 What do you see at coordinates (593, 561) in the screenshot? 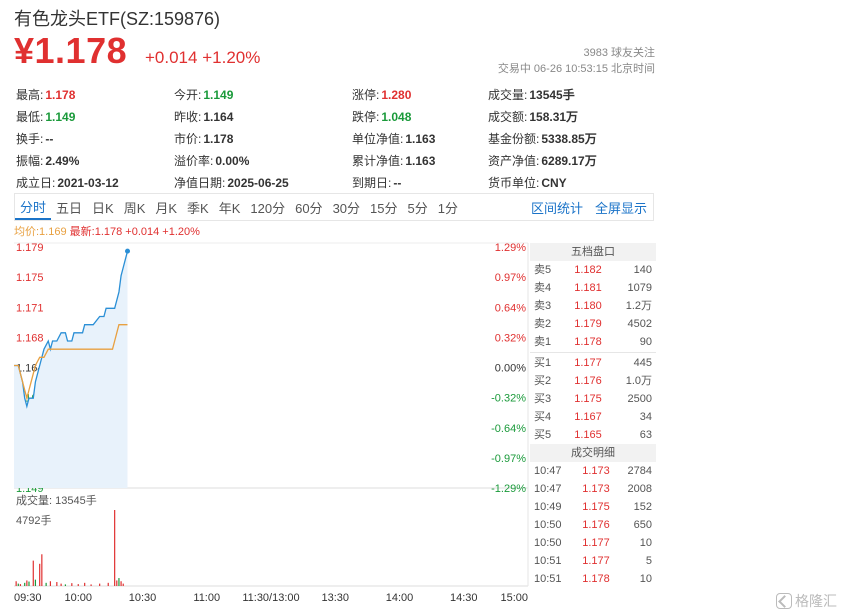
I see `trade-row: 10:51 1.177 5` at bounding box center [593, 561].